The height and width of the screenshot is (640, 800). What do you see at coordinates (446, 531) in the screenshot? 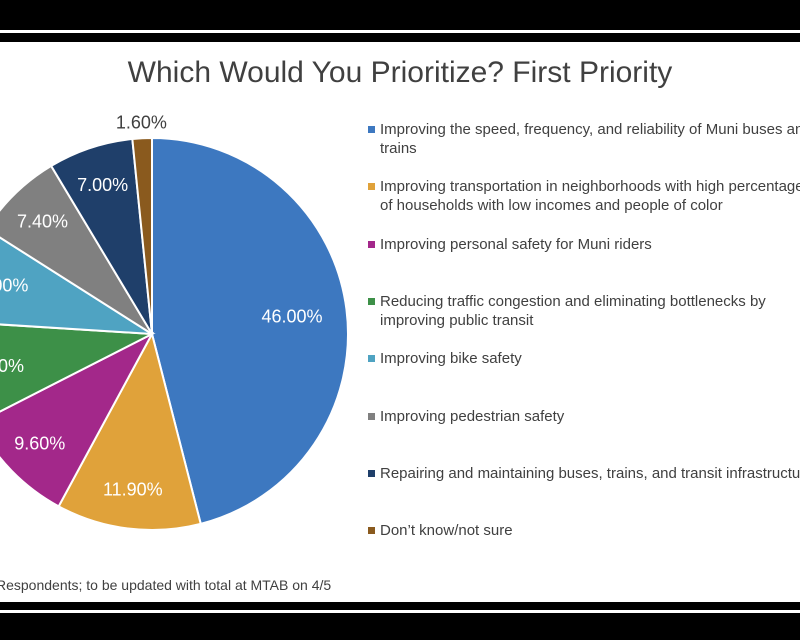
I see `legend-label: Don’t know/not sure` at bounding box center [446, 531].